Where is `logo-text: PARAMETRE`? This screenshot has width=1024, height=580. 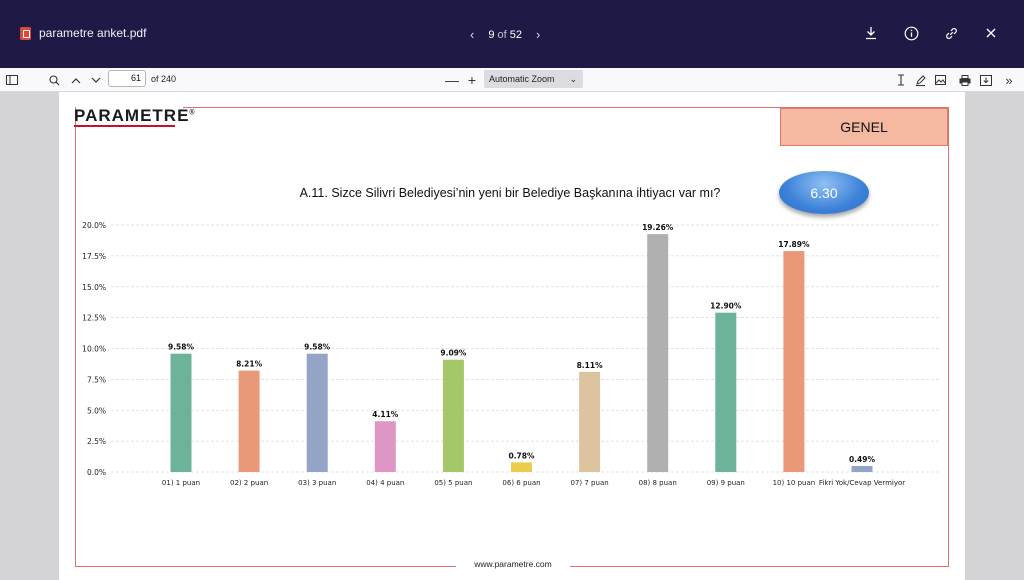
logo-text: PARAMETRE is located at coordinates (132, 115).